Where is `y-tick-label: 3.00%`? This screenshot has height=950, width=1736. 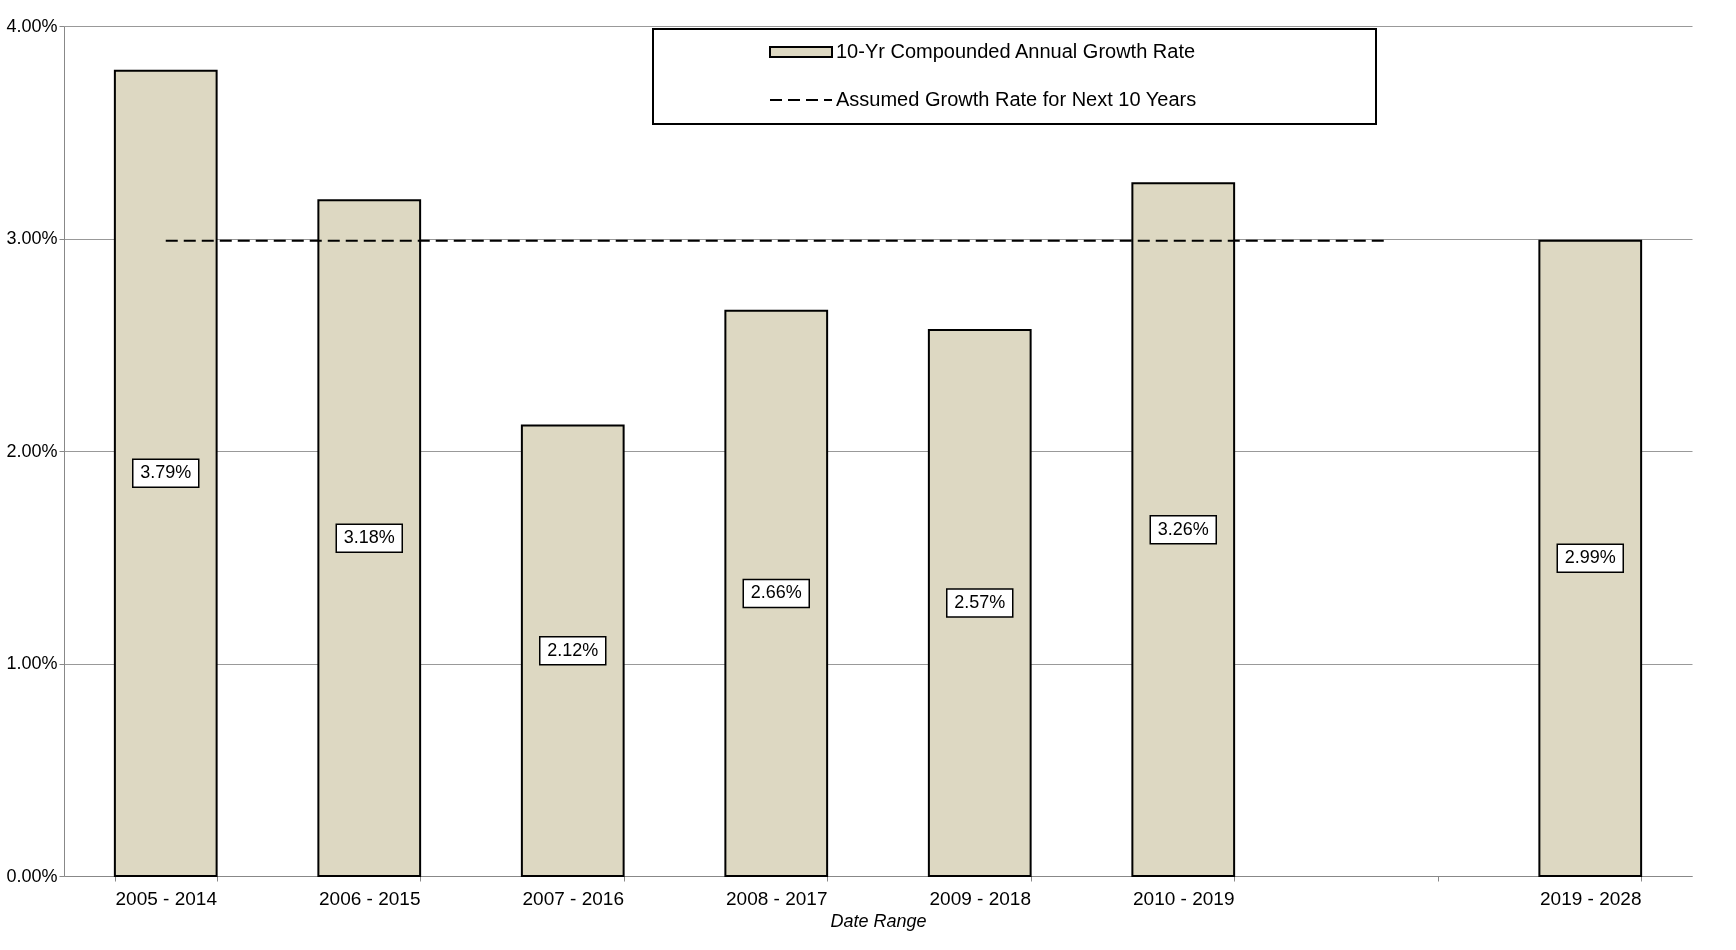 y-tick-label: 3.00% is located at coordinates (32, 238).